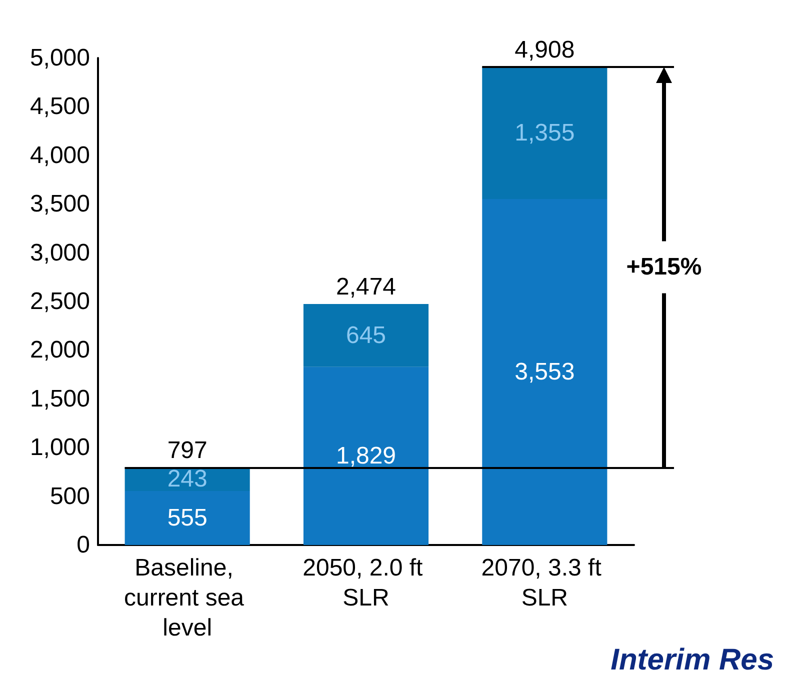  Describe the element at coordinates (60, 155) in the screenshot. I see `y-tick-label: 4,000` at that location.